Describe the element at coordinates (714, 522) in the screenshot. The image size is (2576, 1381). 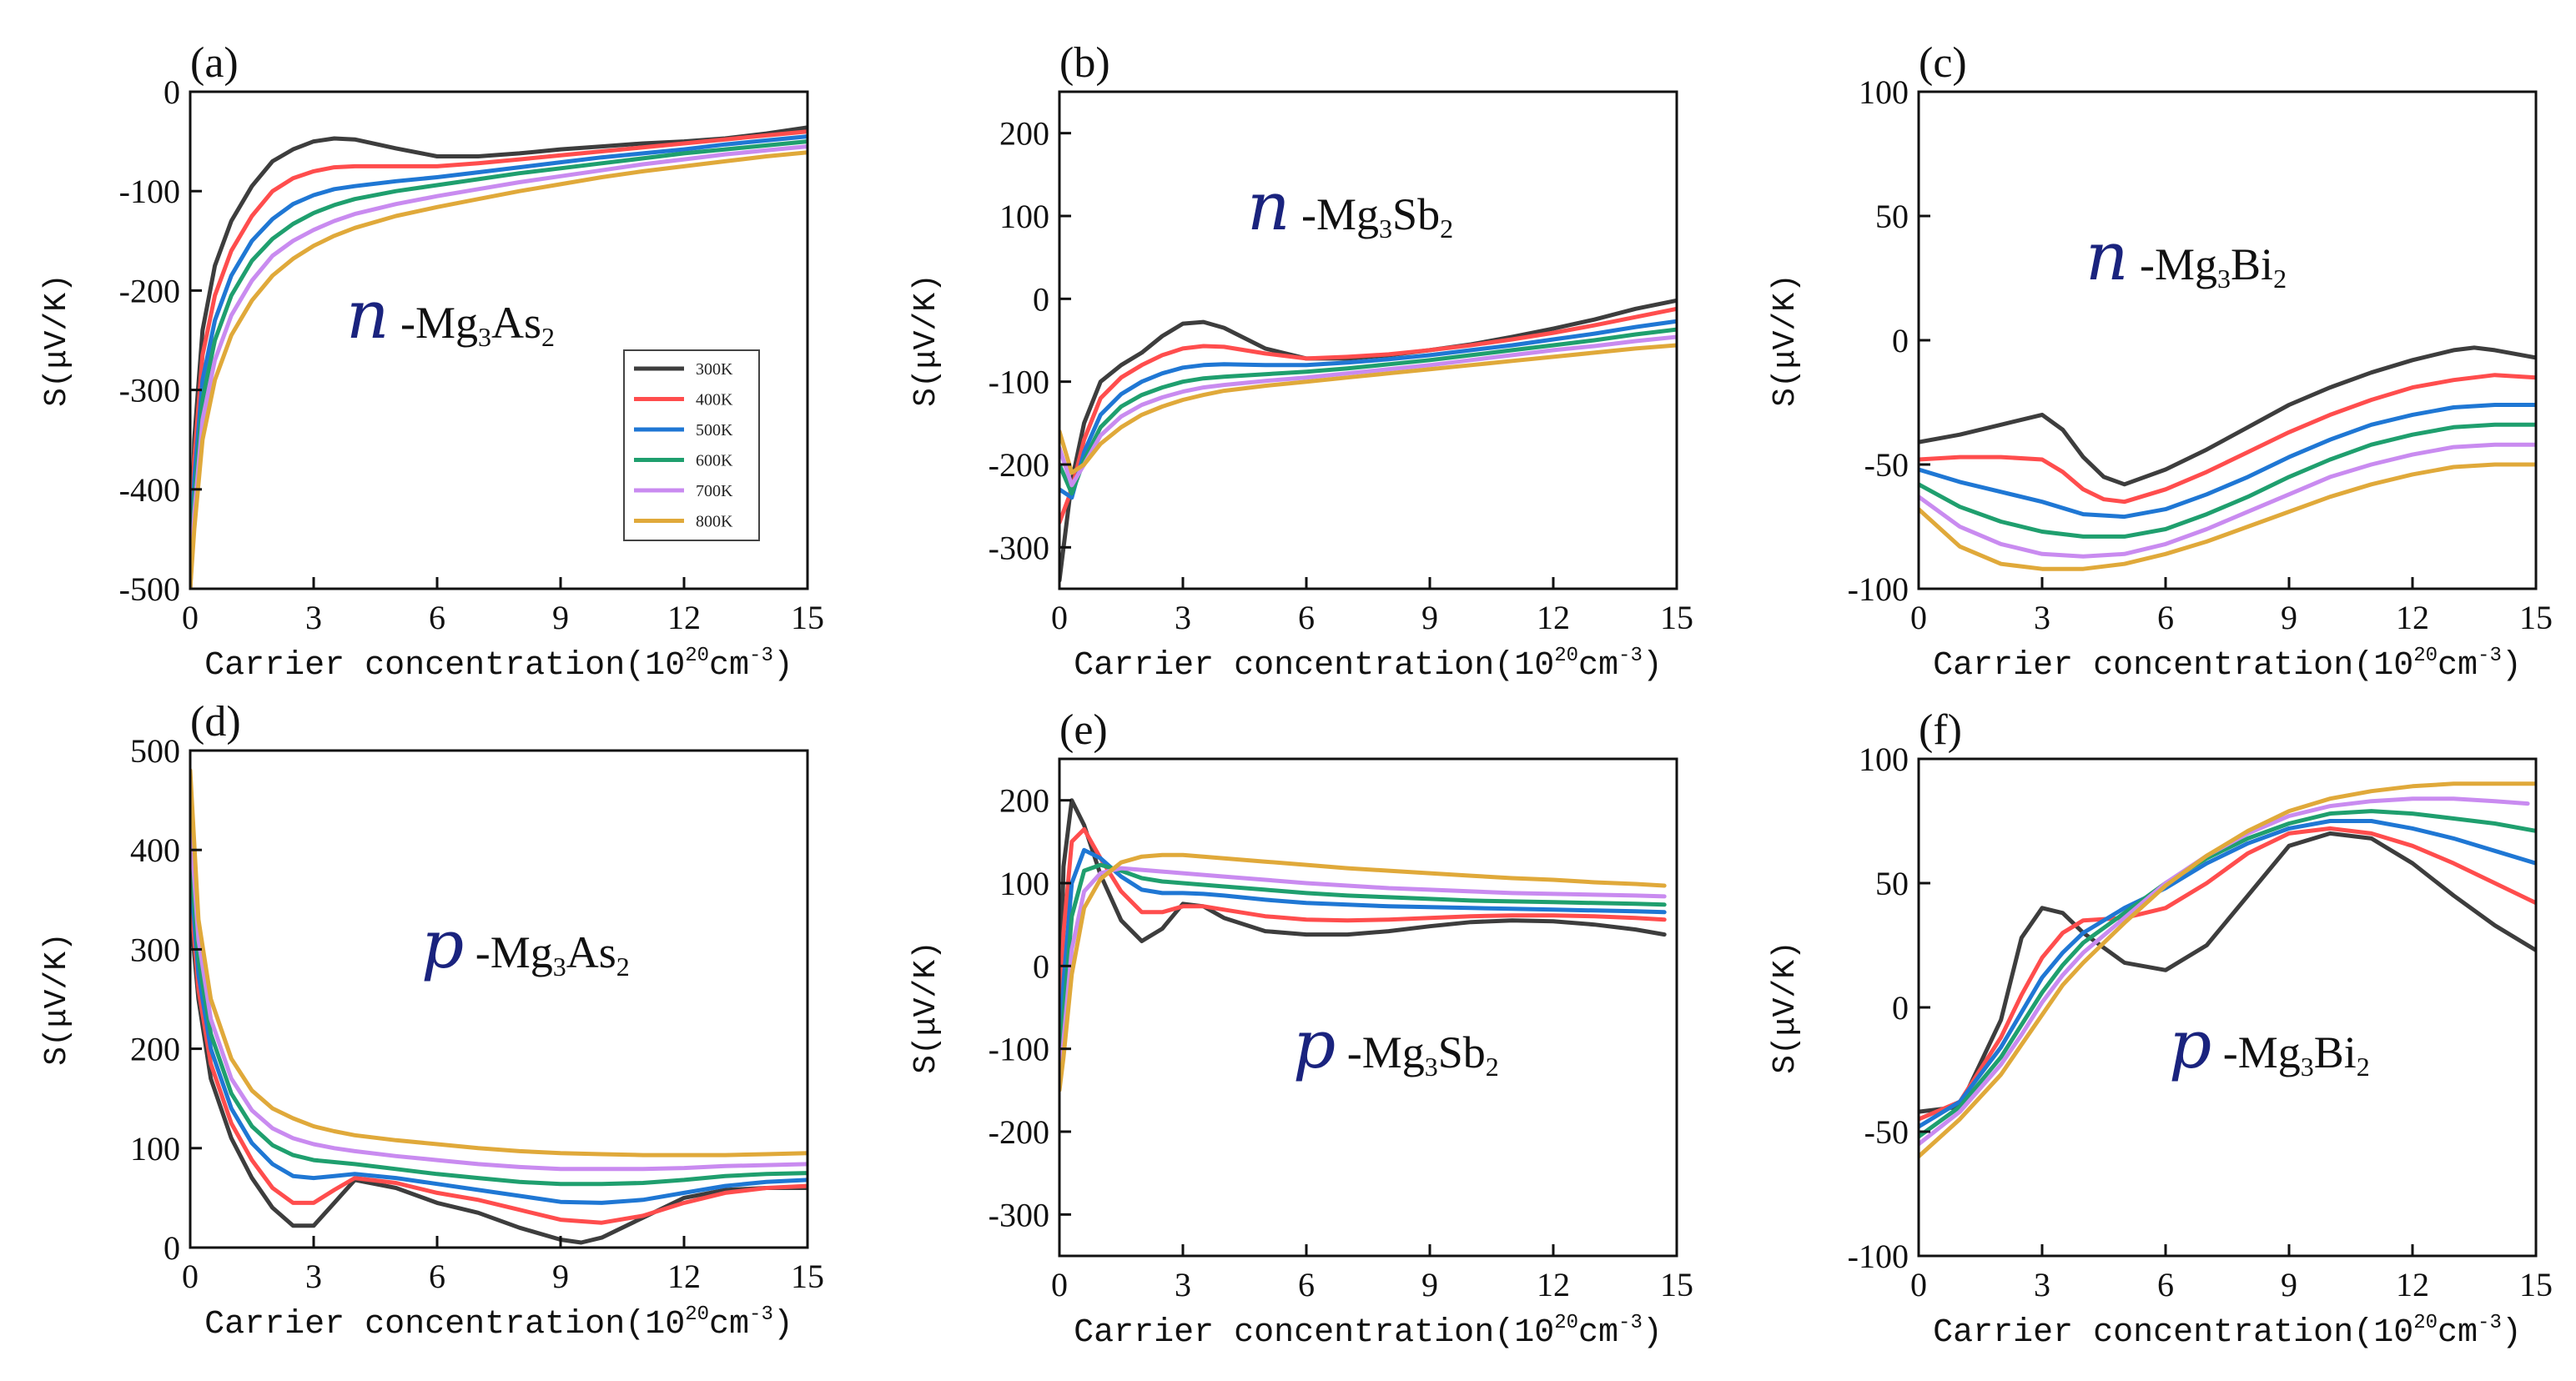
I see `legend-label: 800K` at that location.